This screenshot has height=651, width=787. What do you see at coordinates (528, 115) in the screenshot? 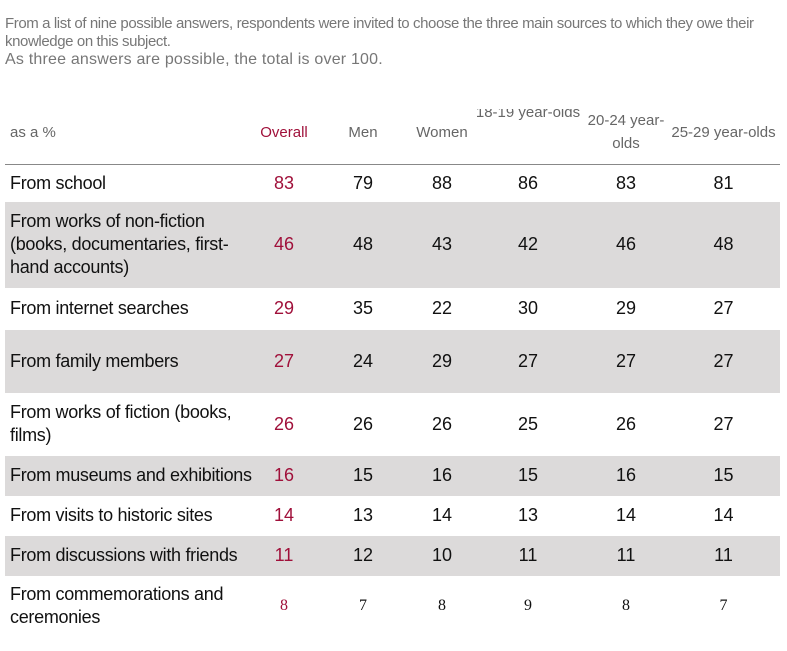
I see `header-text: 18-19 year-olds` at bounding box center [528, 115].